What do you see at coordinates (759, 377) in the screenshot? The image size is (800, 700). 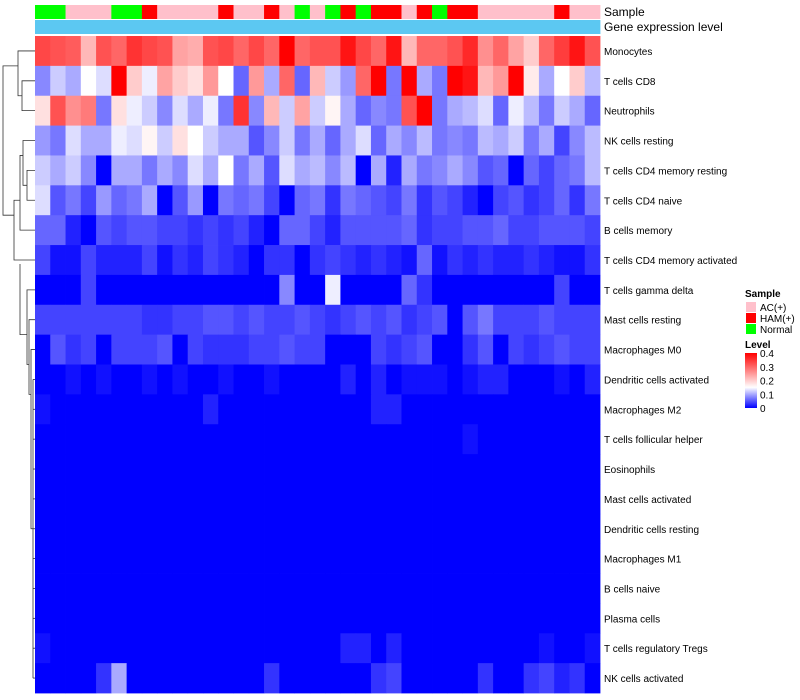 I see `level-legend: Level 0.4 0.3 0.2 0.1 0` at bounding box center [759, 377].